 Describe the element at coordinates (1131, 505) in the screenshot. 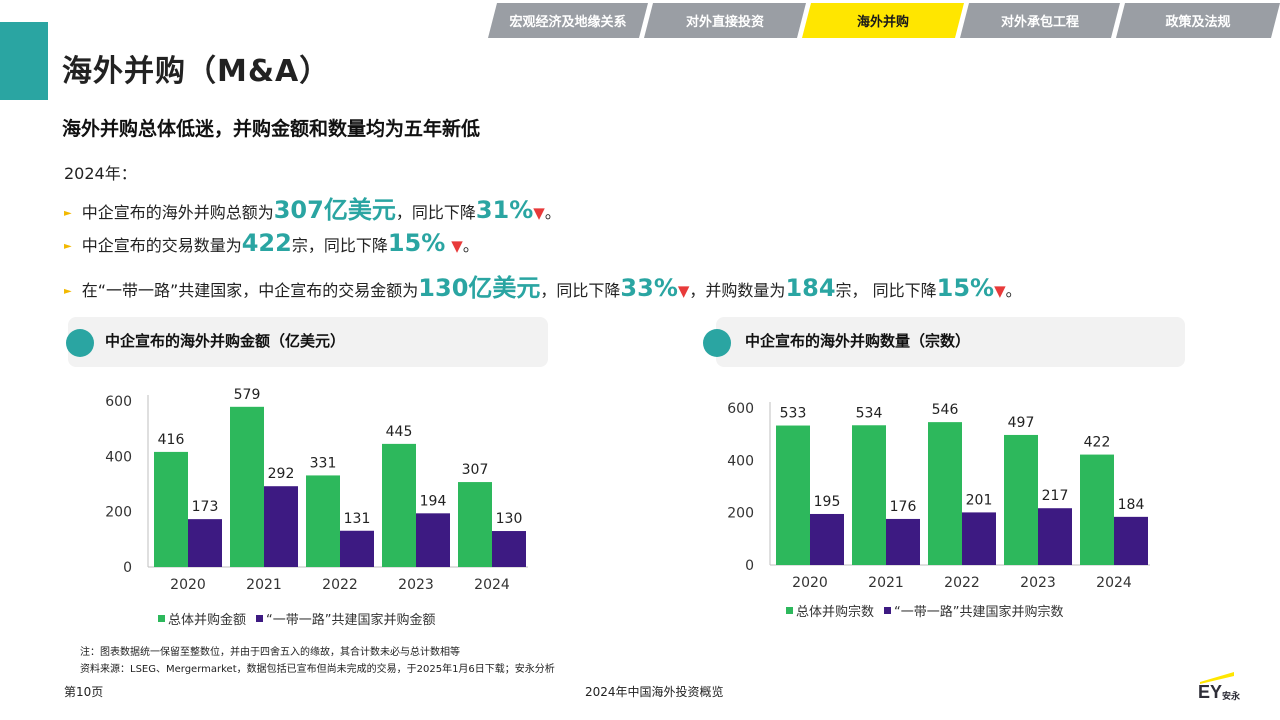

I see `data-label: 184` at that location.